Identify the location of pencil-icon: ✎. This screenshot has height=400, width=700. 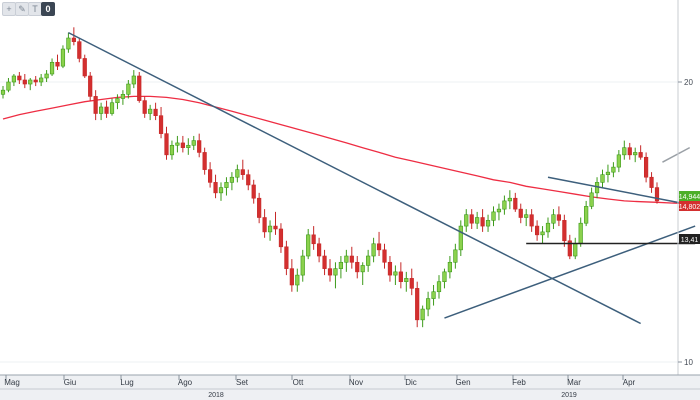
(22, 9).